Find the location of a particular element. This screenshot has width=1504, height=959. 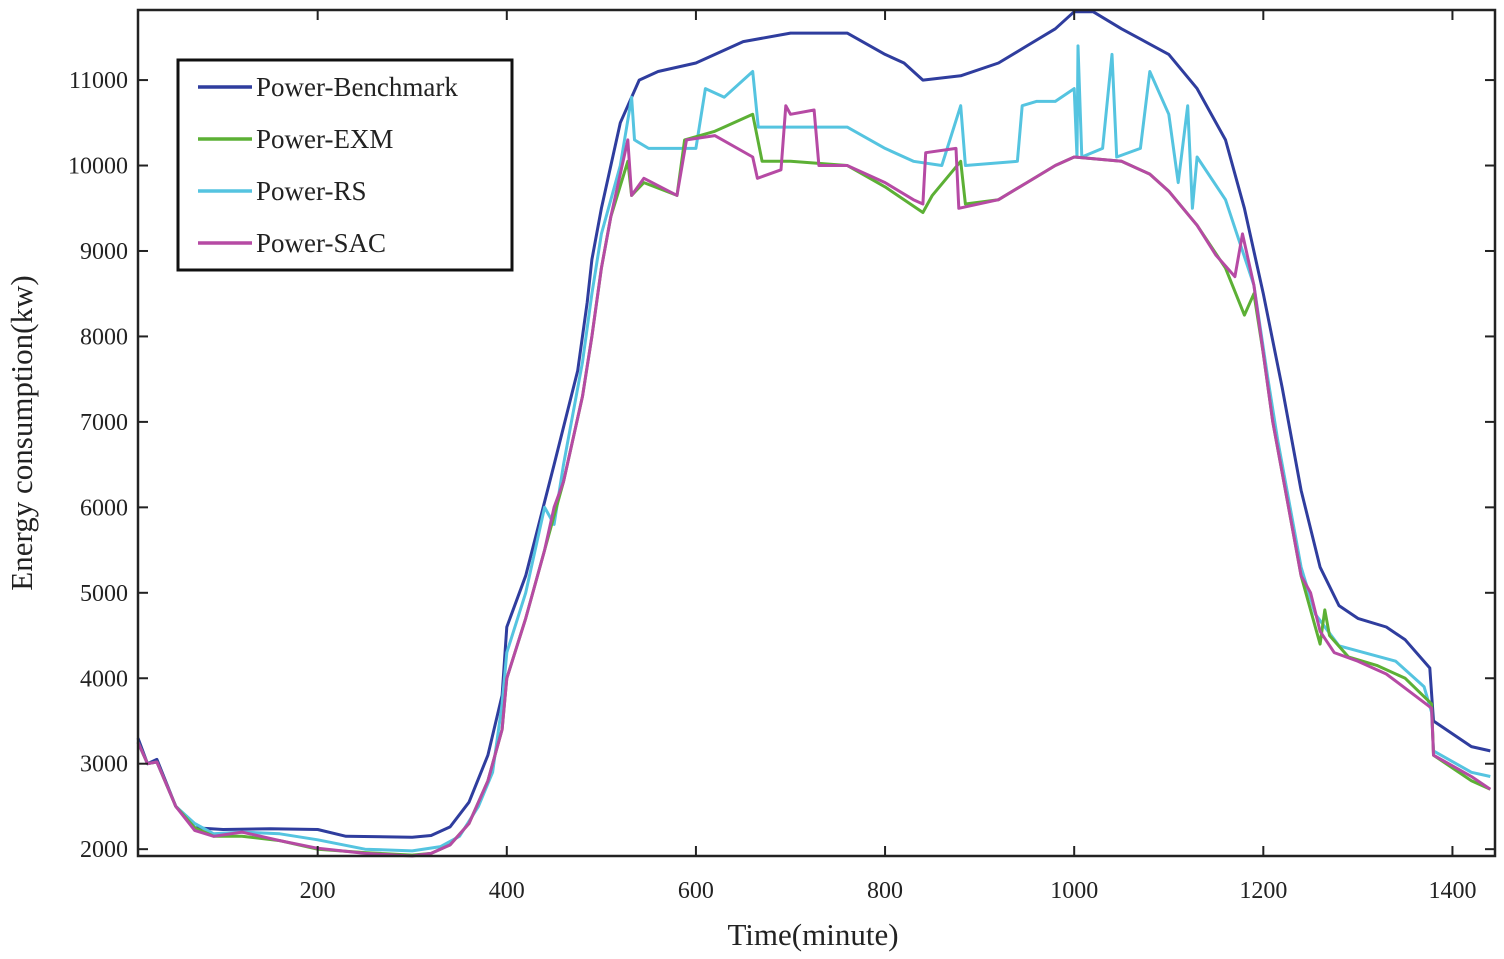

y-tick-label: 11000 is located at coordinates (98, 81).